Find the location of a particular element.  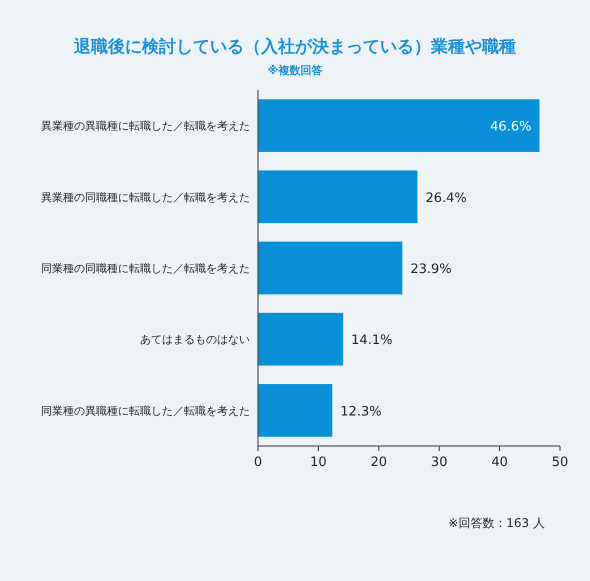

y-tick-label: 異業種の異職種に転職した／転職を考えた is located at coordinates (145, 126).